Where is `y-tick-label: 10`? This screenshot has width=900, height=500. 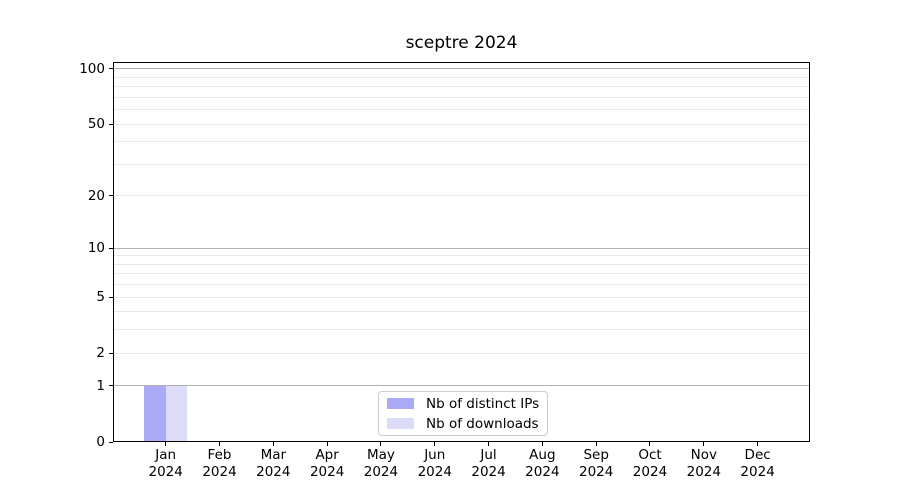
y-tick-label: 10 is located at coordinates (96, 248).